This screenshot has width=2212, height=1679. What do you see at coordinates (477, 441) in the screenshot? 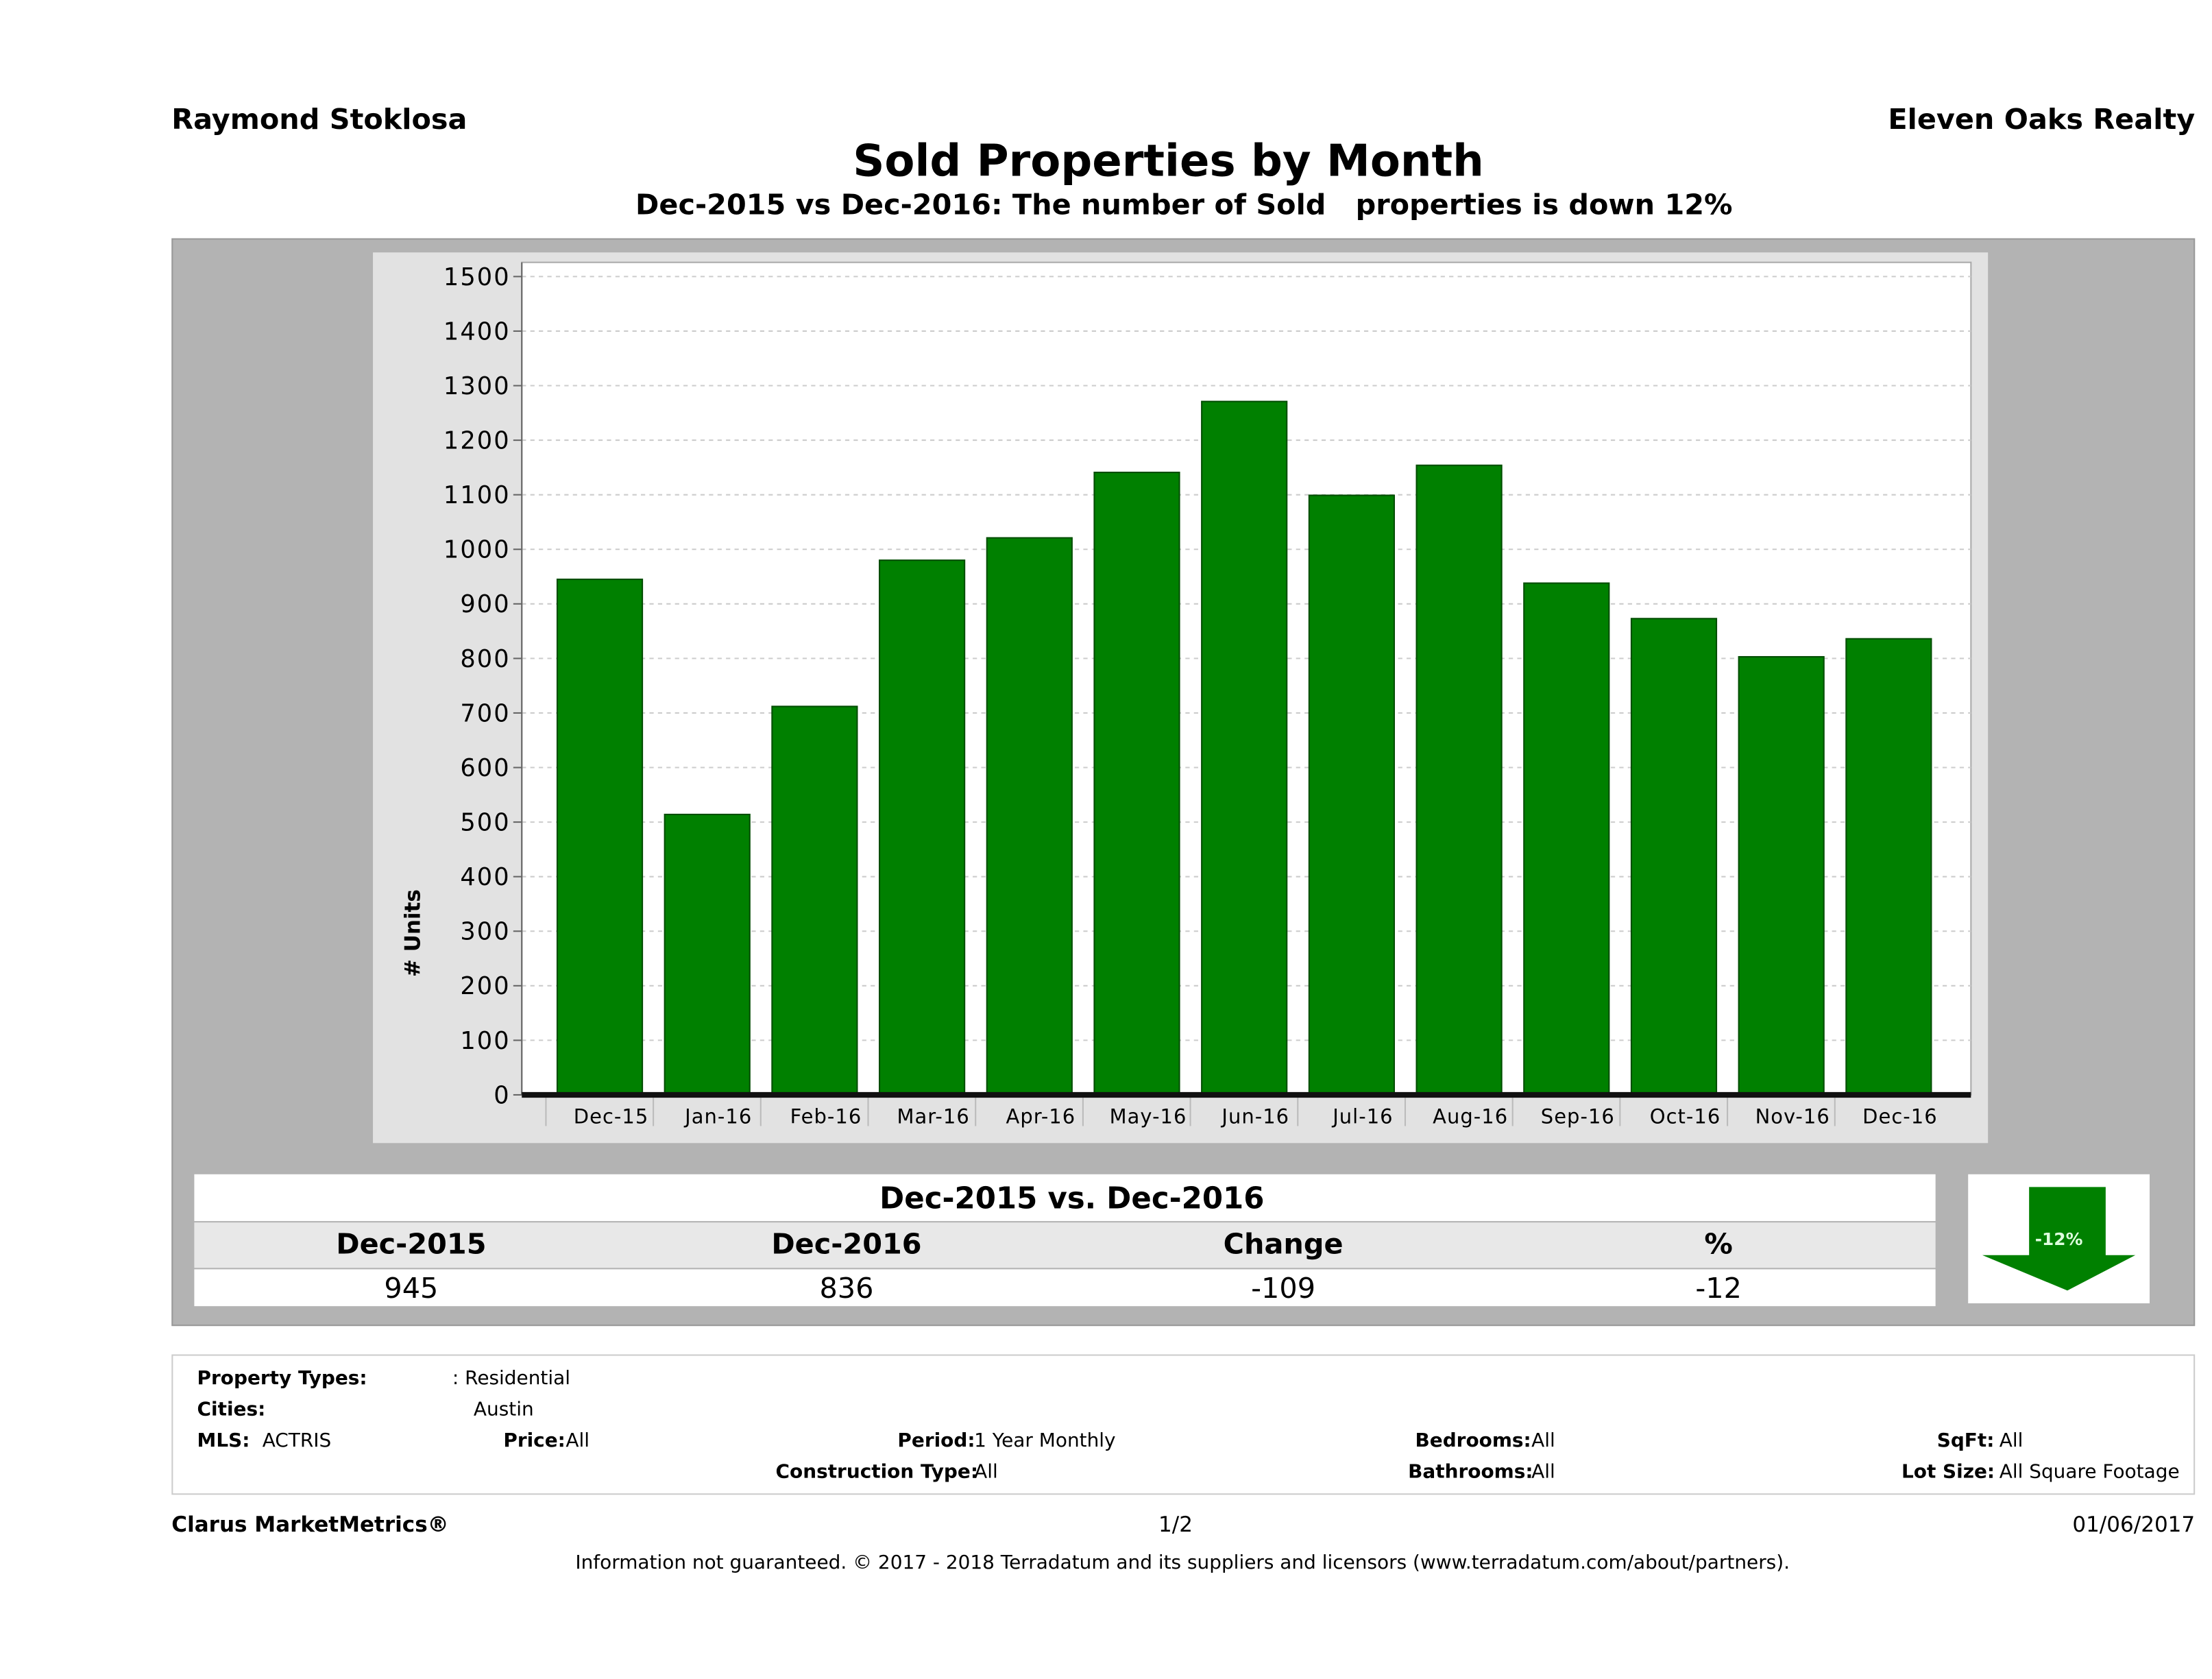
I see `y-tick-label: 1200` at bounding box center [477, 441].